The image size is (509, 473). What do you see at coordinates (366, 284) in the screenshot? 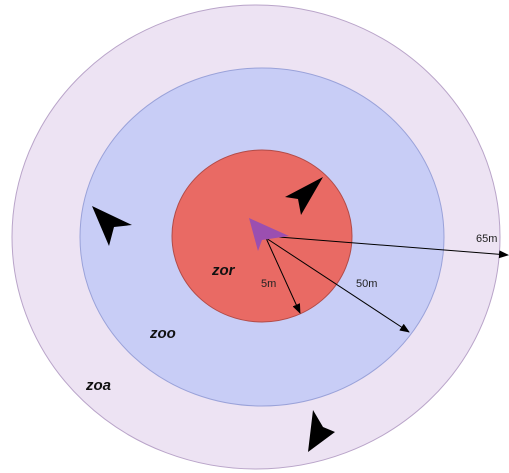
I see `distance-label-middle: 50m` at bounding box center [366, 284].